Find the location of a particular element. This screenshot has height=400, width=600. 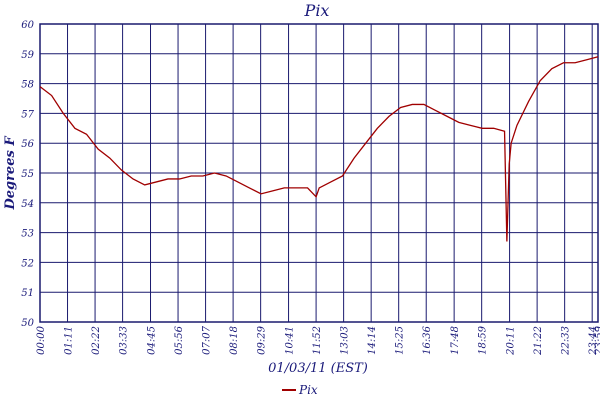

y-tick-label: 53 is located at coordinates (27, 234).